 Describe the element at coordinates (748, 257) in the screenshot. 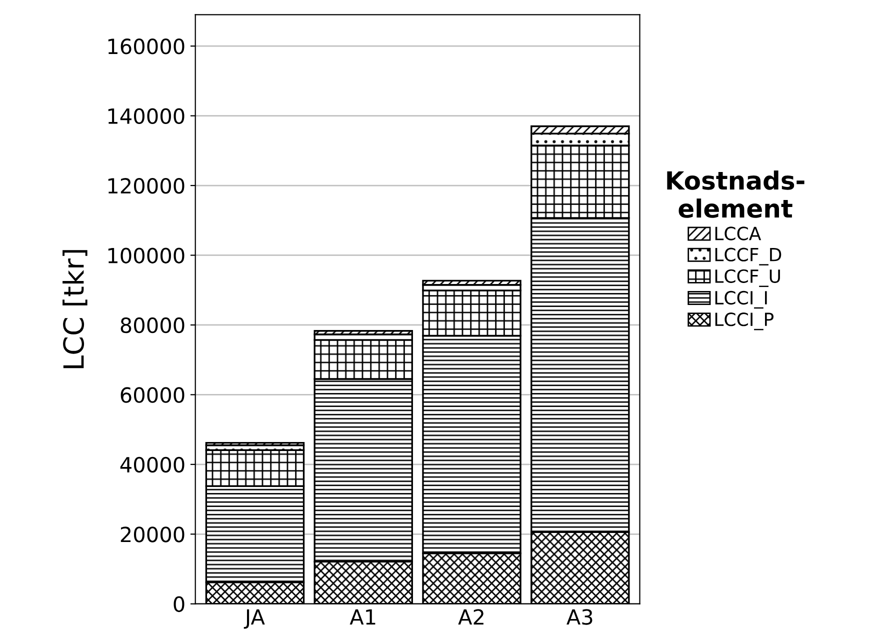

I see `legend-label: LCCF_D` at that location.